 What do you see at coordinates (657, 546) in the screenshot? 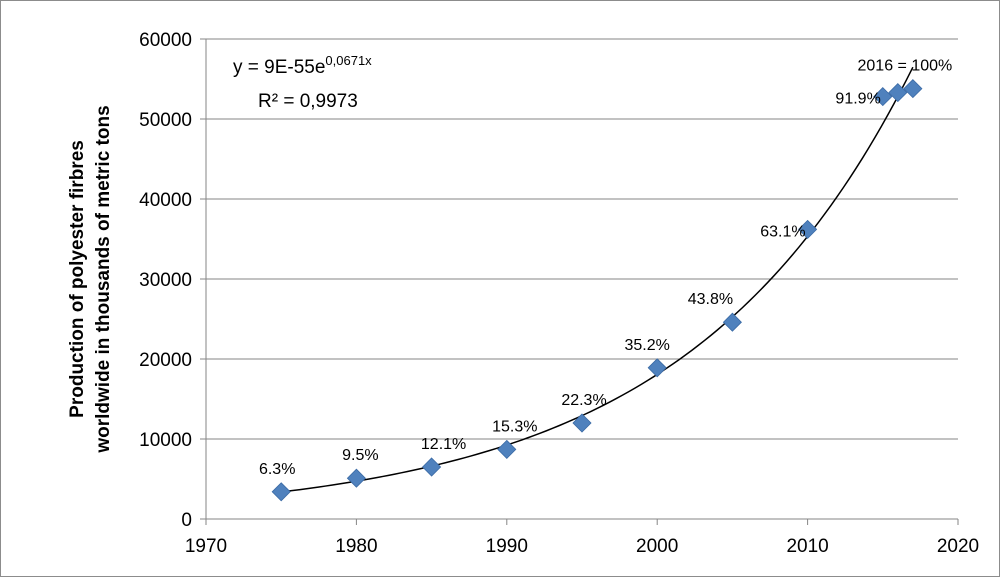
I see `x-tick-label: 2000` at bounding box center [657, 546].